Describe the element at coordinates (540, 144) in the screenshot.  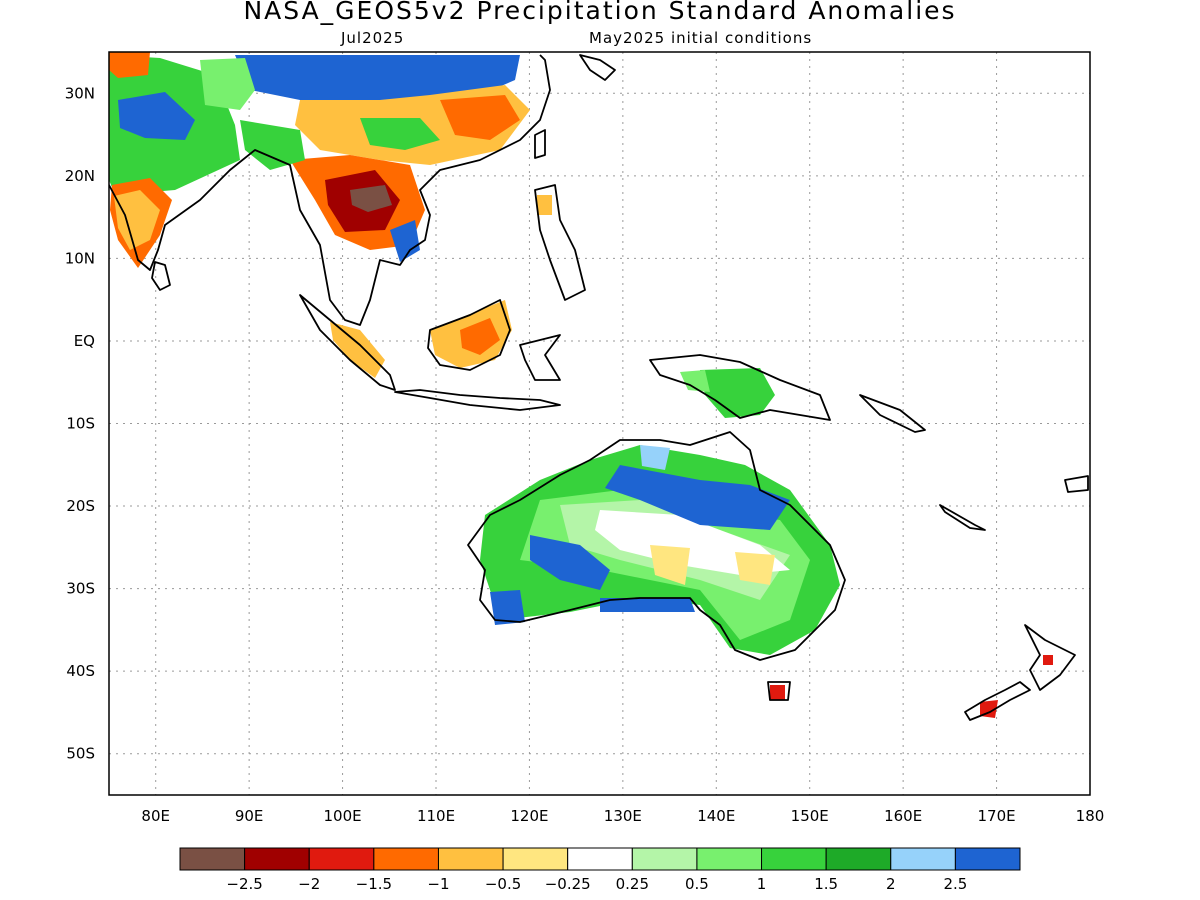
I see `coast-taiwan` at that location.